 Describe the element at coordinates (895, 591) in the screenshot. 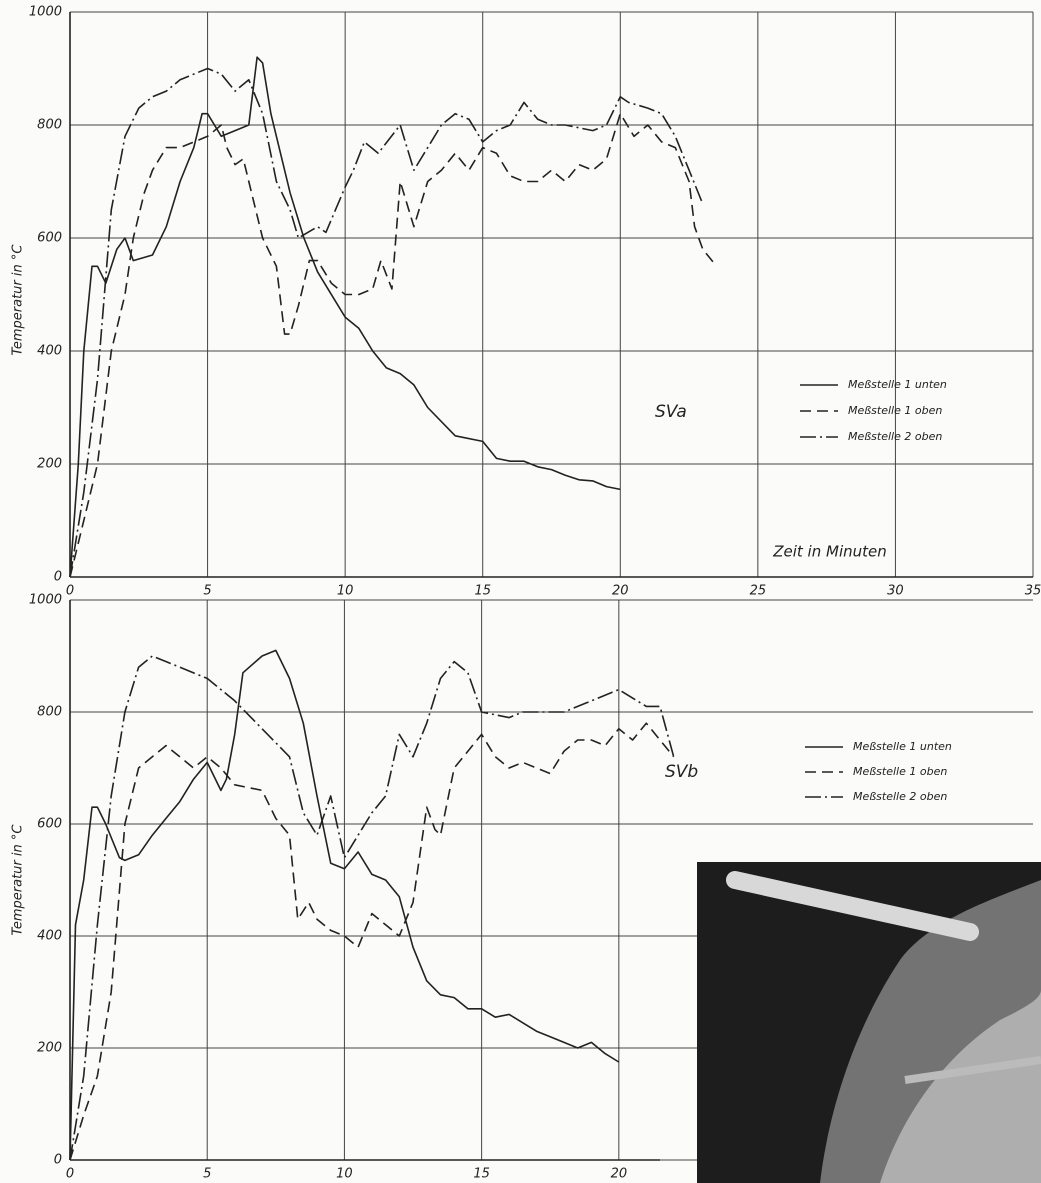

I see `x-tick-label: 30` at that location.